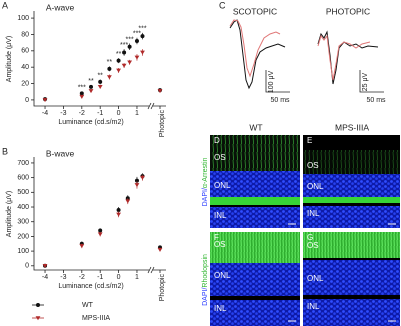 The image size is (401, 326). Describe the element at coordinates (348, 11) in the screenshot. I see `erg-title: PHOTOPIC` at that location.